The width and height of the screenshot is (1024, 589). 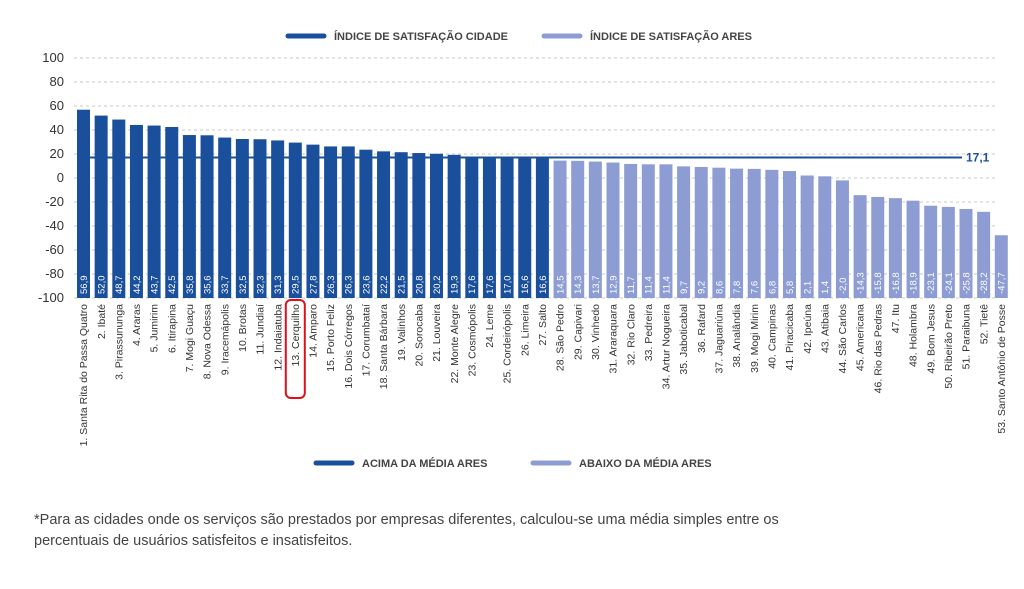 What do you see at coordinates (384, 285) in the screenshot?
I see `value-label: 22,2` at bounding box center [384, 285].